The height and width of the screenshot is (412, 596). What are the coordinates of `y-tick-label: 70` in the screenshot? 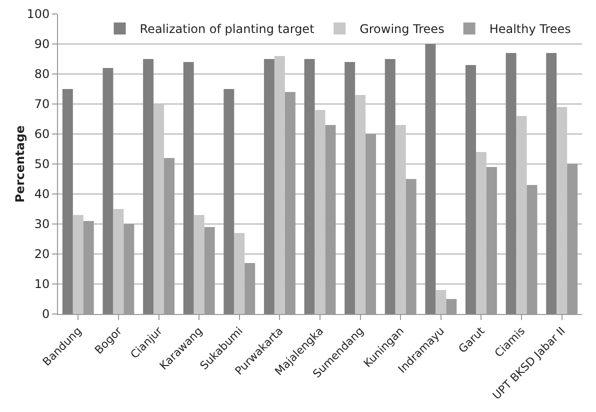 It's located at (42, 104).